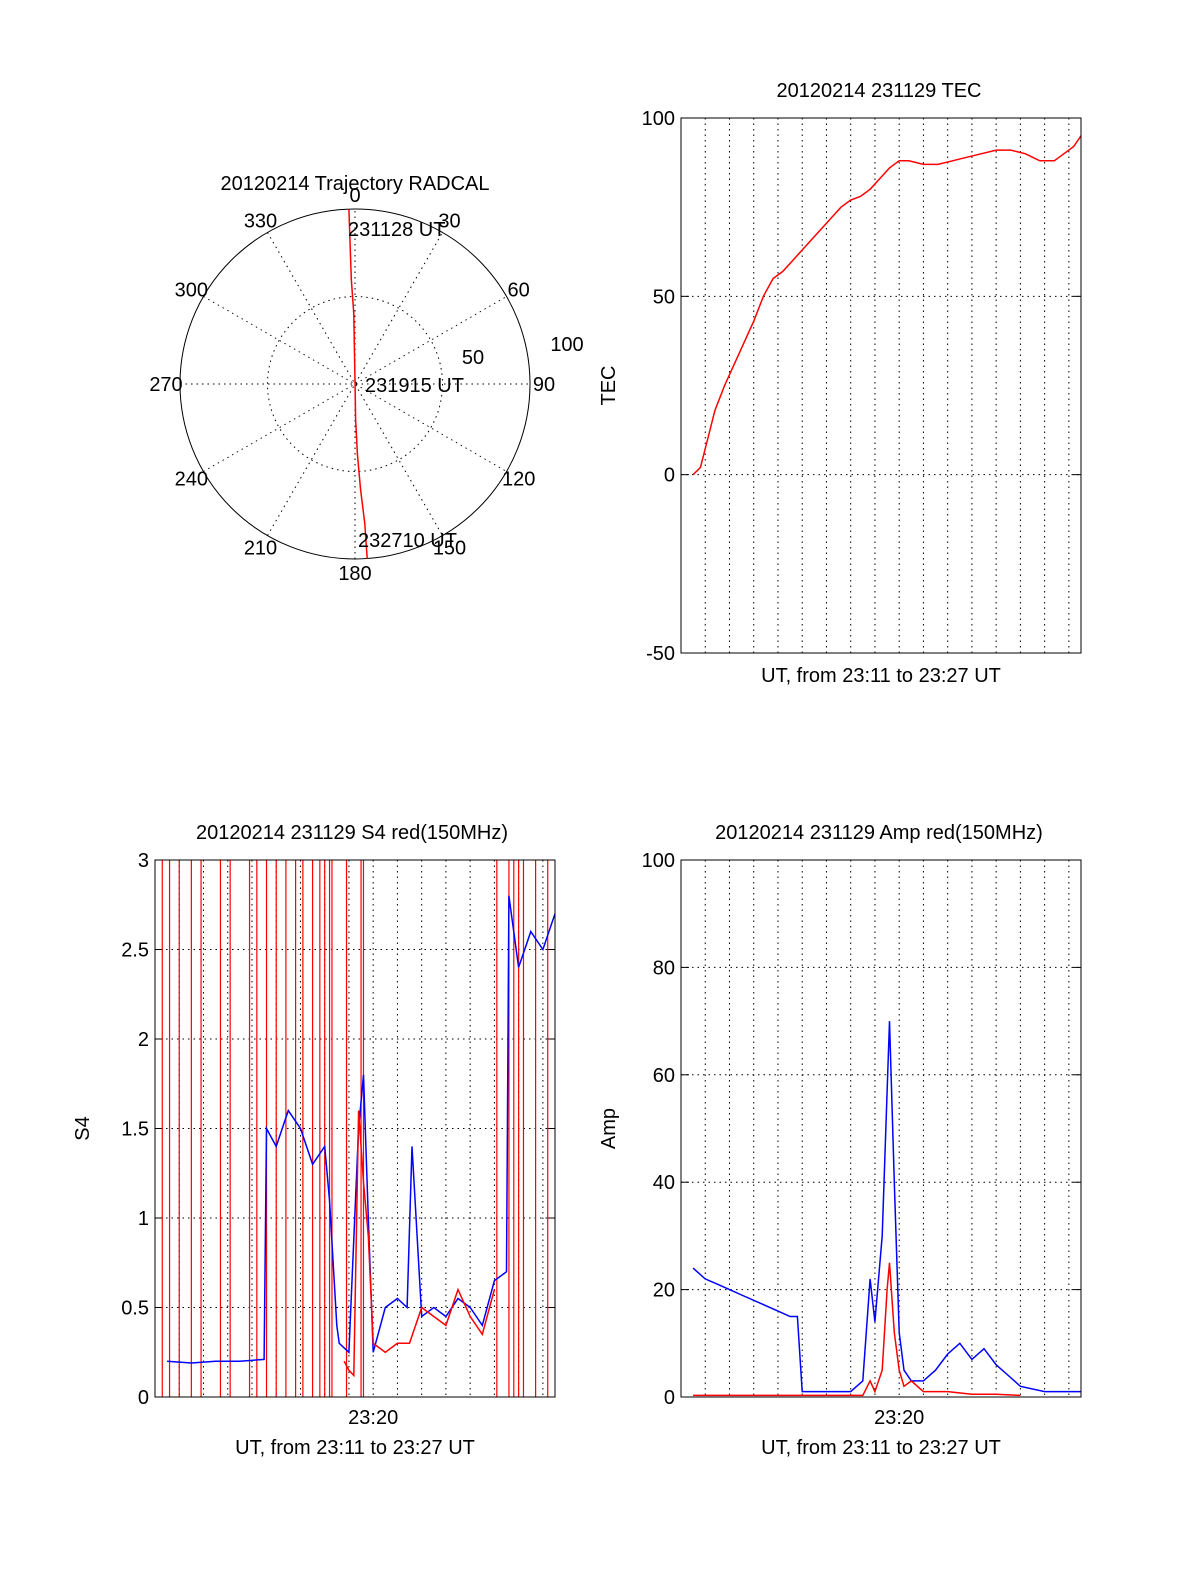 The image size is (1200, 1575). I want to click on polar-angle-label: 300, so click(191, 291).